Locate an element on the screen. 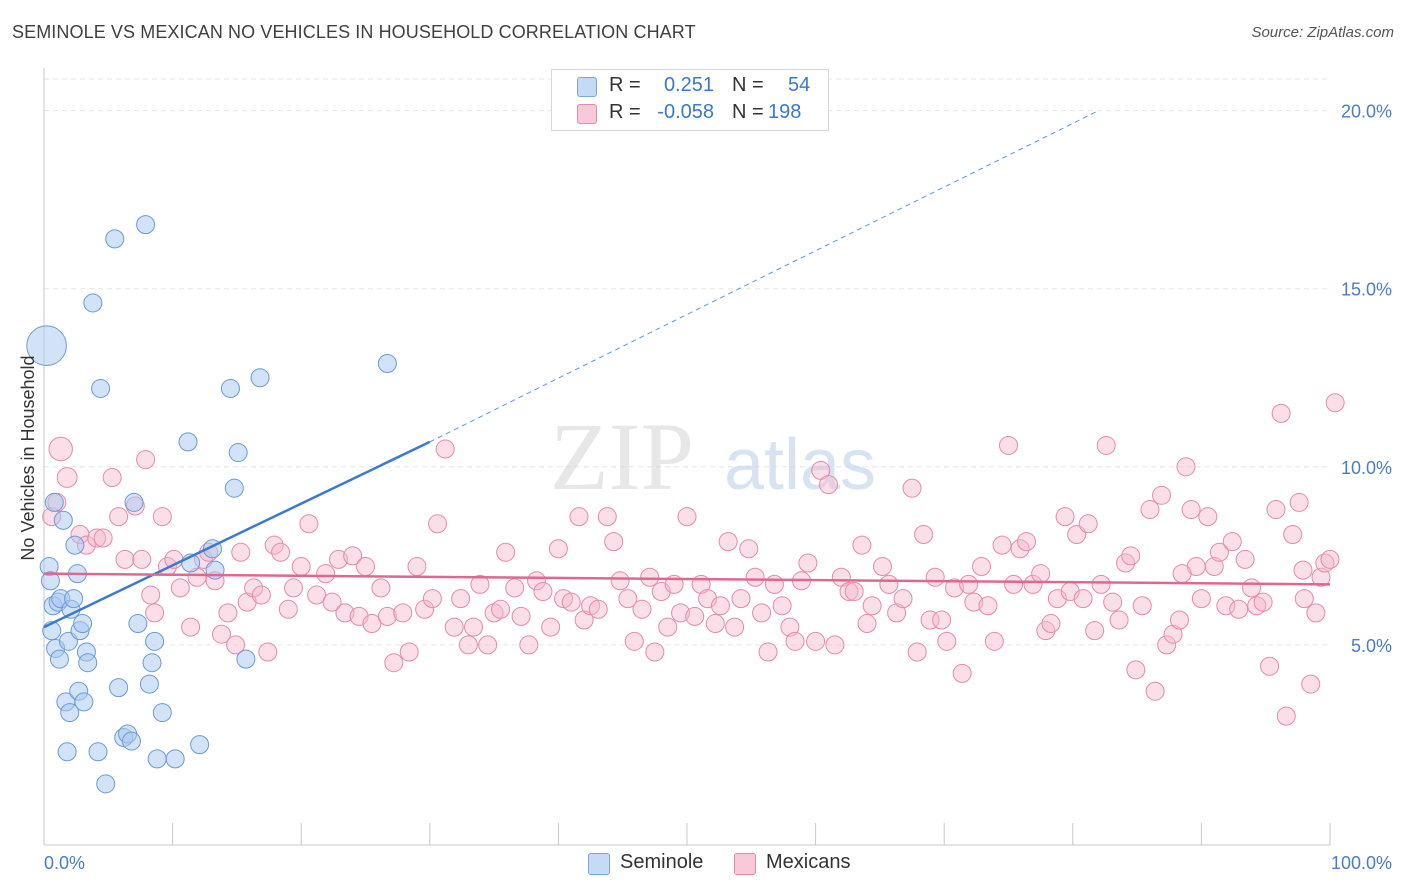 Image resolution: width=1406 pixels, height=892 pixels. watermark: ZIP atlas is located at coordinates (713, 456).